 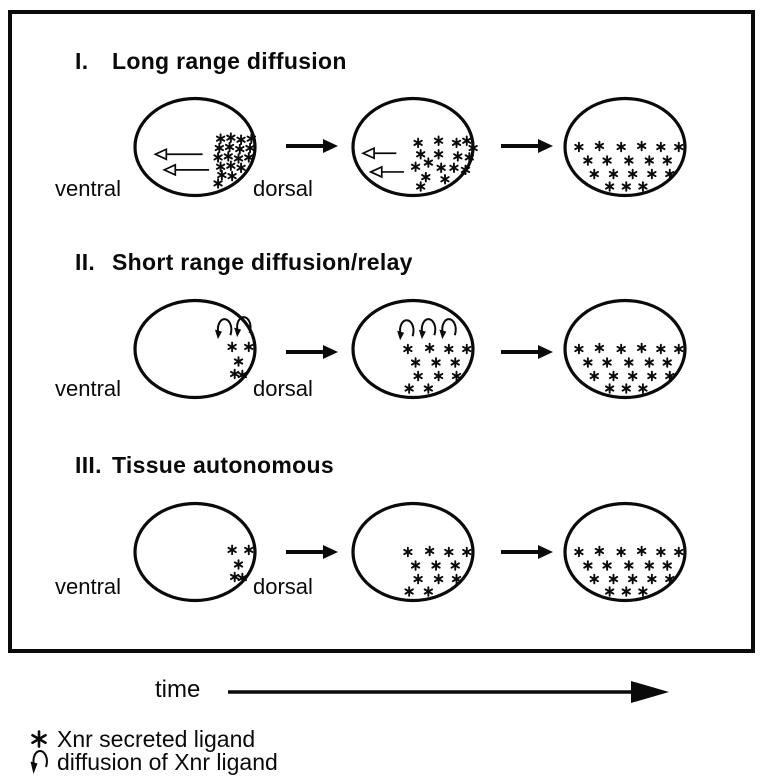 I want to click on model-heading-3: III. Tissue autonomous, so click(x=204, y=465).